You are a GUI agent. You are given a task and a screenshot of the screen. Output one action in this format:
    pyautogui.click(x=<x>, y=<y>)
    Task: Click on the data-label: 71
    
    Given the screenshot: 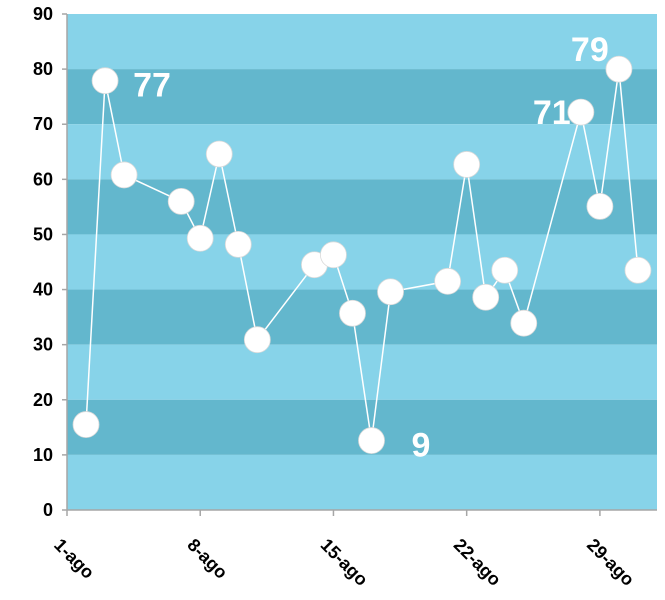 What is the action you would take?
    pyautogui.click(x=552, y=113)
    